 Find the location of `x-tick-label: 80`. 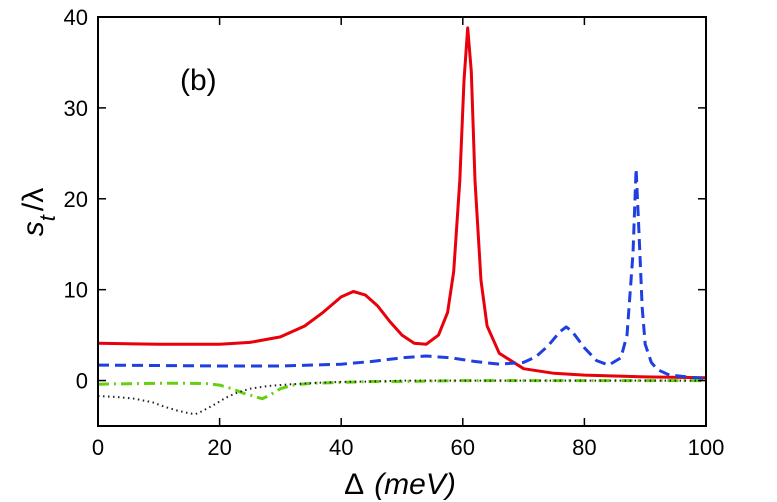

x-tick-label: 80 is located at coordinates (584, 447).